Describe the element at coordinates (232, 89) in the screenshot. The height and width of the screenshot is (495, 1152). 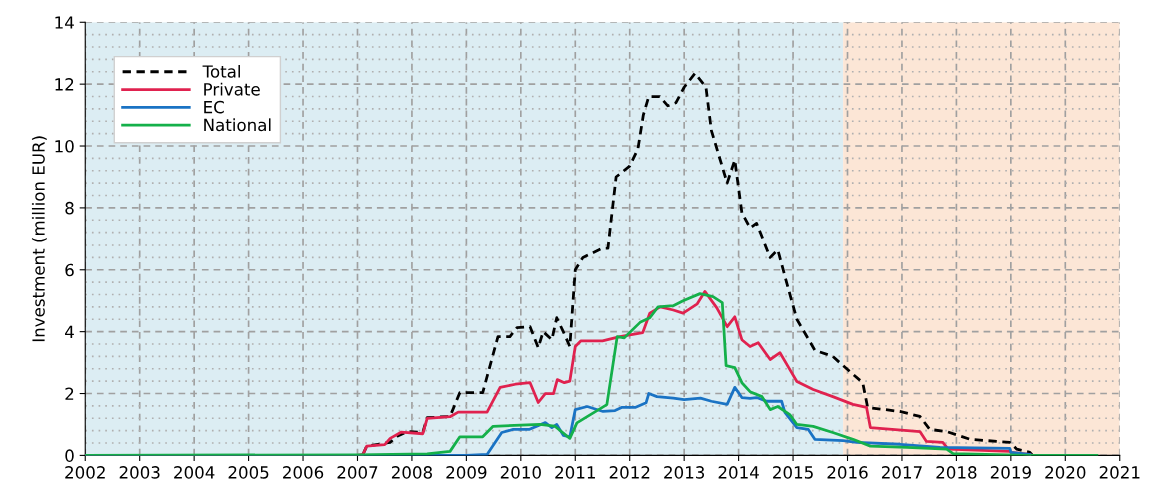
I see `legend-label: Private` at that location.